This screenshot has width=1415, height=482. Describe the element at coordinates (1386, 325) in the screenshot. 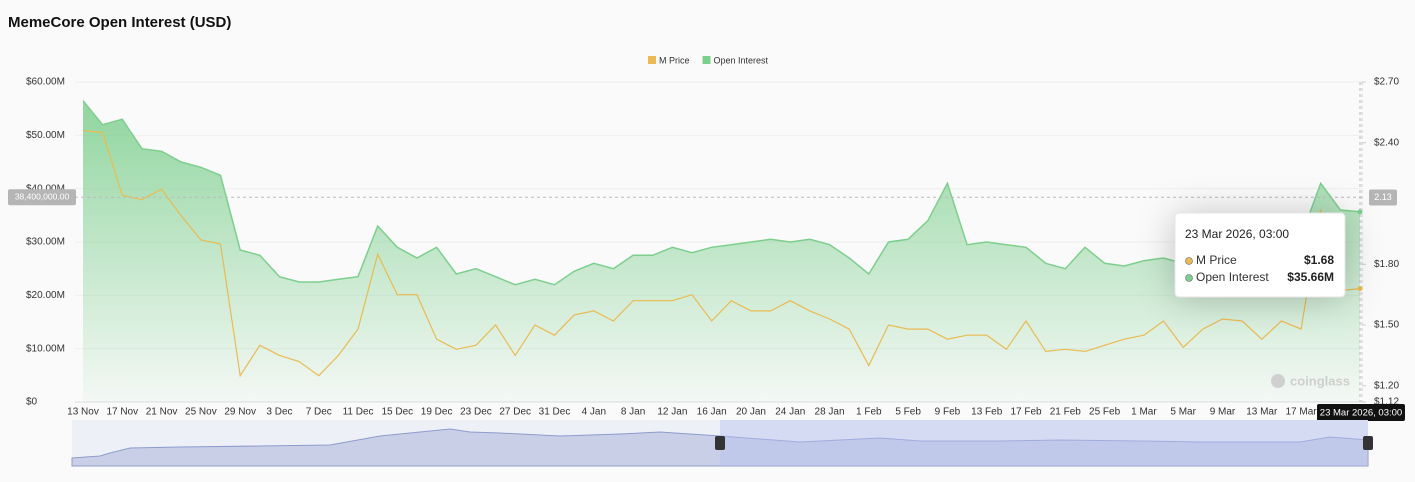

I see `y2-tick-label: $1.50` at that location.